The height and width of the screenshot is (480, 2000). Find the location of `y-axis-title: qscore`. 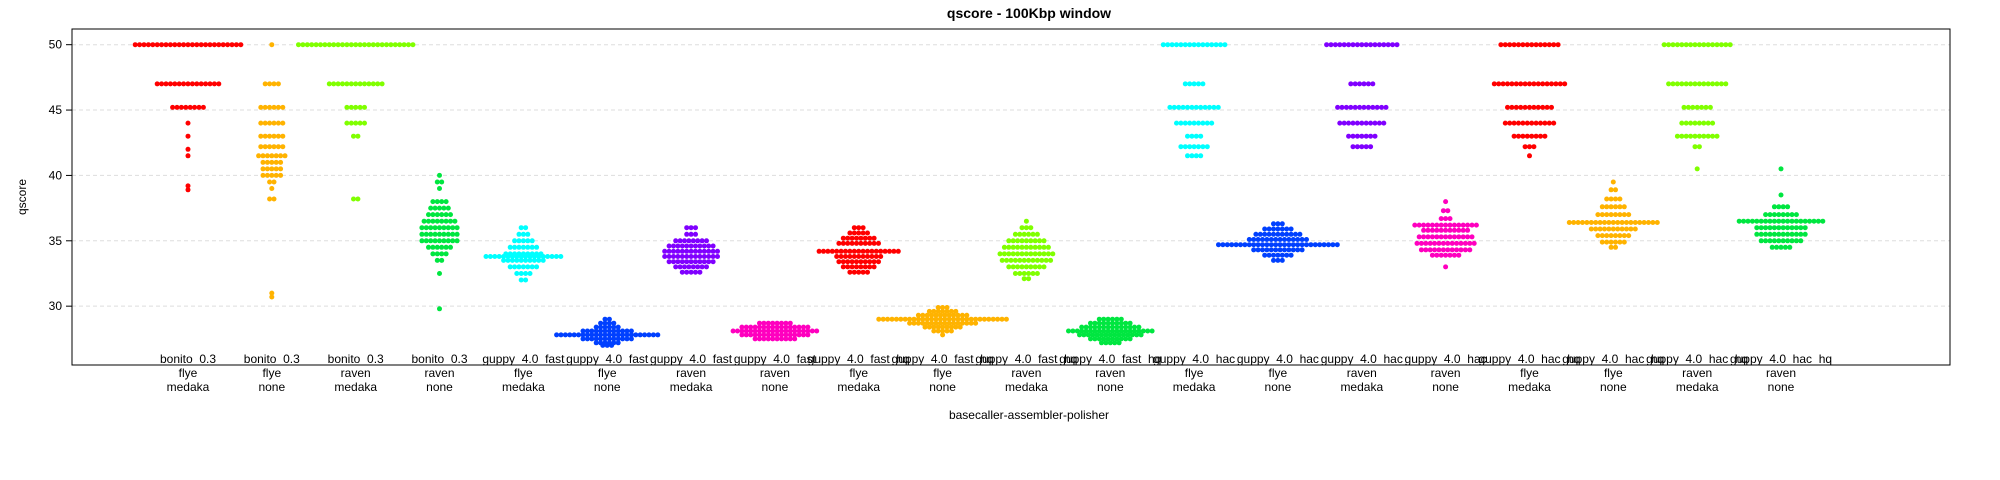

y-axis-title: qscore is located at coordinates (22, 197).